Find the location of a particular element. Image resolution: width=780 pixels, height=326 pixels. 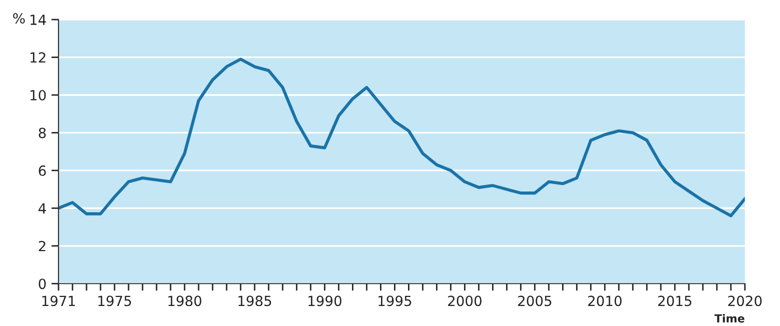

y-tick-label: 2 is located at coordinates (42, 246).